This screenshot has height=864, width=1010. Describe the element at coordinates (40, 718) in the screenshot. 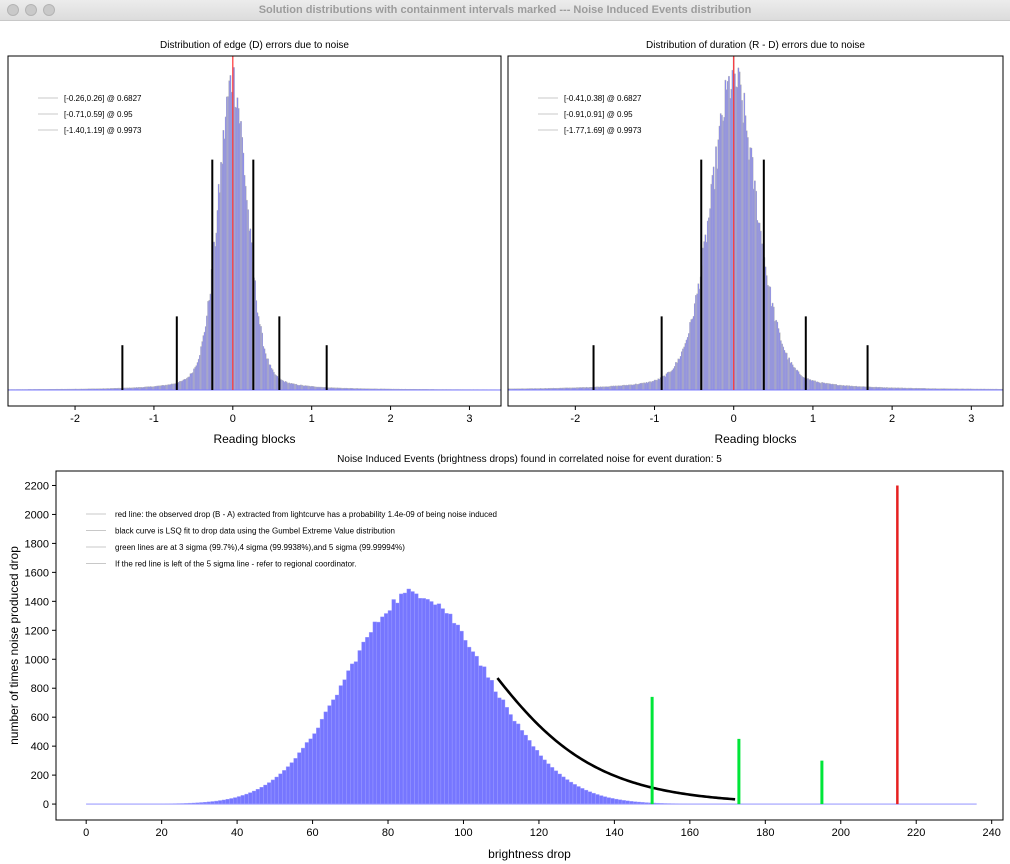

I see `y-tick-label: 600` at that location.